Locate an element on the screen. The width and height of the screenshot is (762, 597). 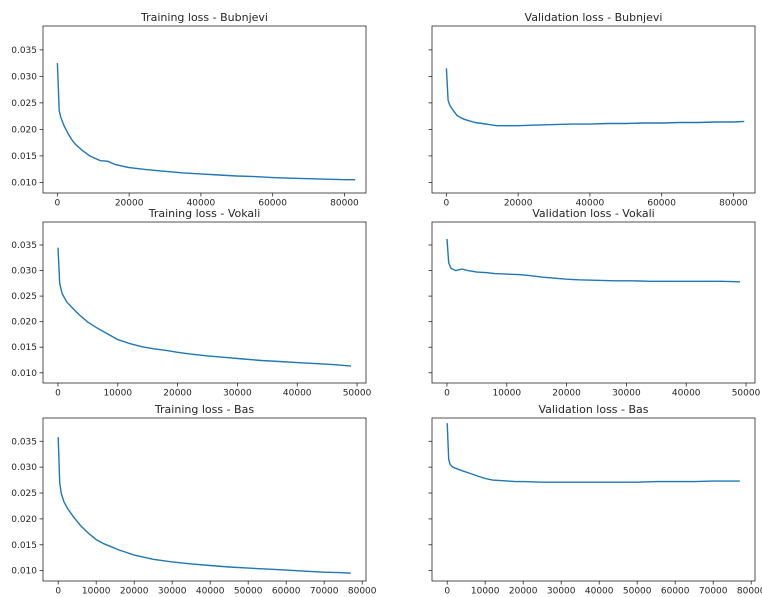
chart-title: Training loss - Bas is located at coordinates (204, 409).